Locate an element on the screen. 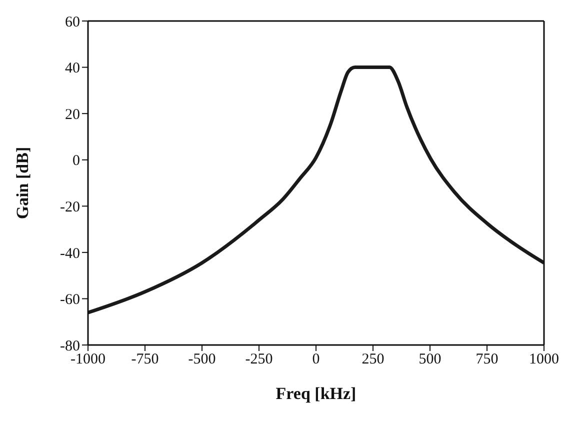 The height and width of the screenshot is (423, 567). x-tick-label: 500 is located at coordinates (430, 360).